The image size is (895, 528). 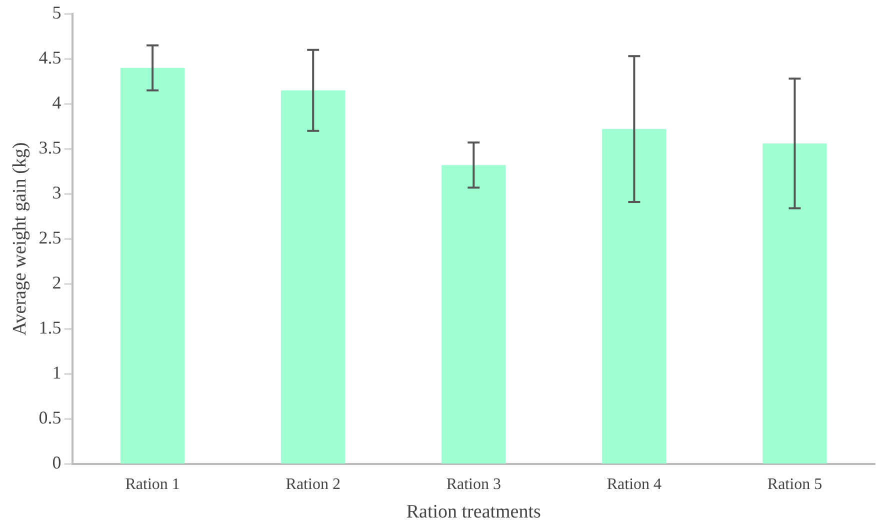 What do you see at coordinates (50, 58) in the screenshot?
I see `y-tick-label: 4.5` at bounding box center [50, 58].